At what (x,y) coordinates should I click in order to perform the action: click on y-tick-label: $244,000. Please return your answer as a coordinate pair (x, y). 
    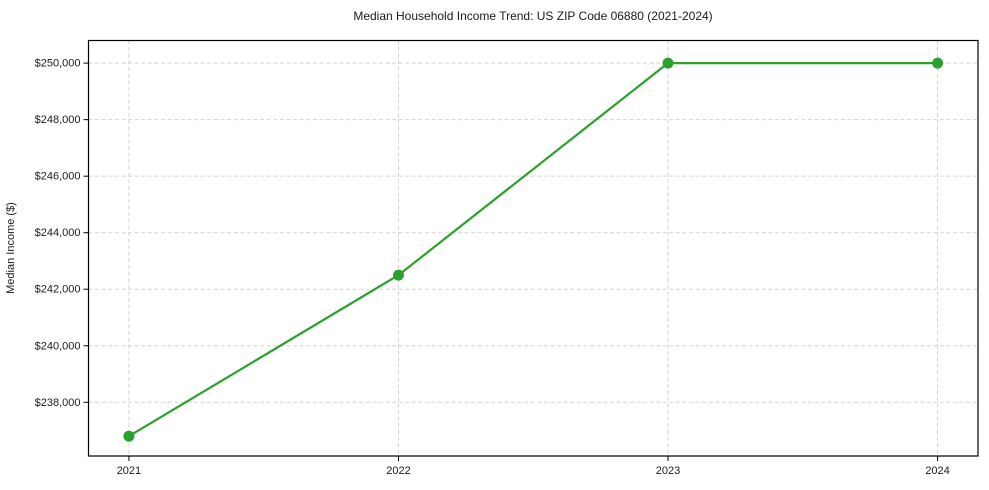
    Looking at the image, I should click on (58, 233).